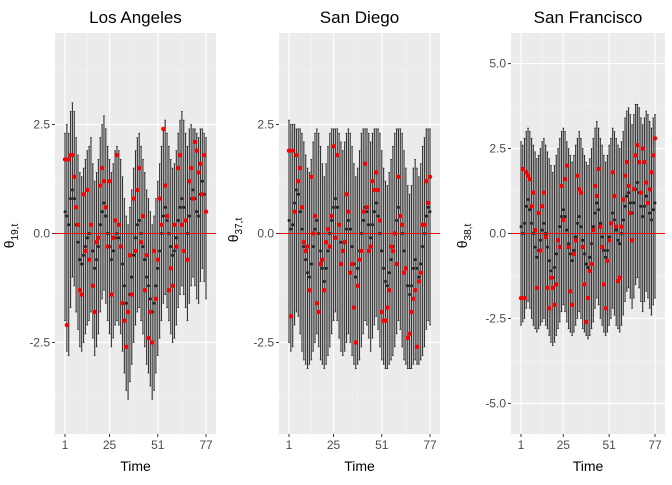 The image size is (672, 485). I want to click on y-tick-label: 5.0, so click(497, 64).